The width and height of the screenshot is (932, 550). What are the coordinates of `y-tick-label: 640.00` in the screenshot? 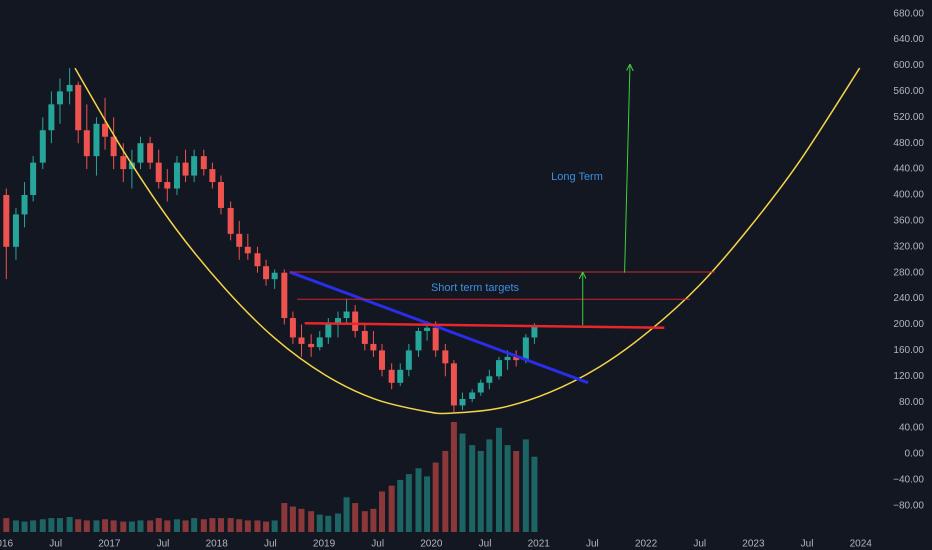 It's located at (908, 39).